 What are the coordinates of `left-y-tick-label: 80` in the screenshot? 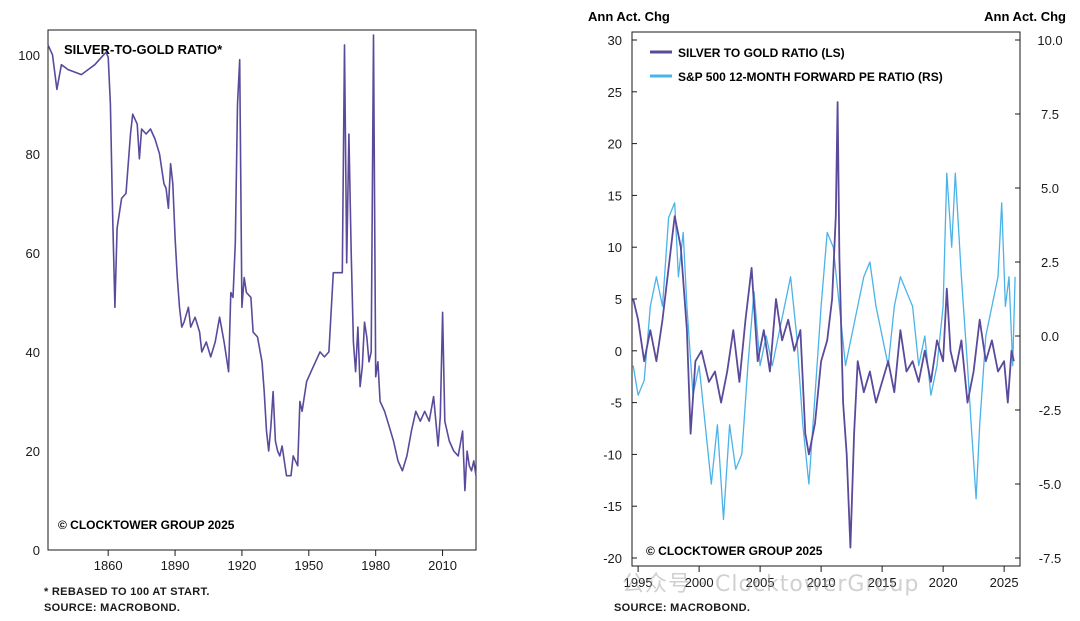 It's located at (33, 154).